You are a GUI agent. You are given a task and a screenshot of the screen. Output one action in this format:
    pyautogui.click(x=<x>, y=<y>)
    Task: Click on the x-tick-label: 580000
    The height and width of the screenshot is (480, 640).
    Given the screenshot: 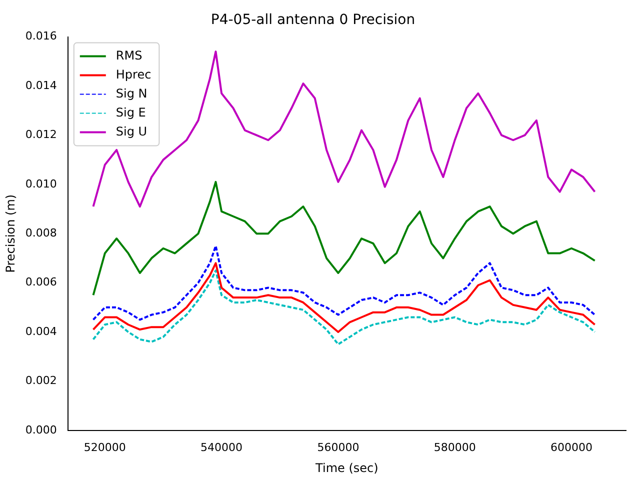 What is the action you would take?
    pyautogui.click(x=455, y=447)
    